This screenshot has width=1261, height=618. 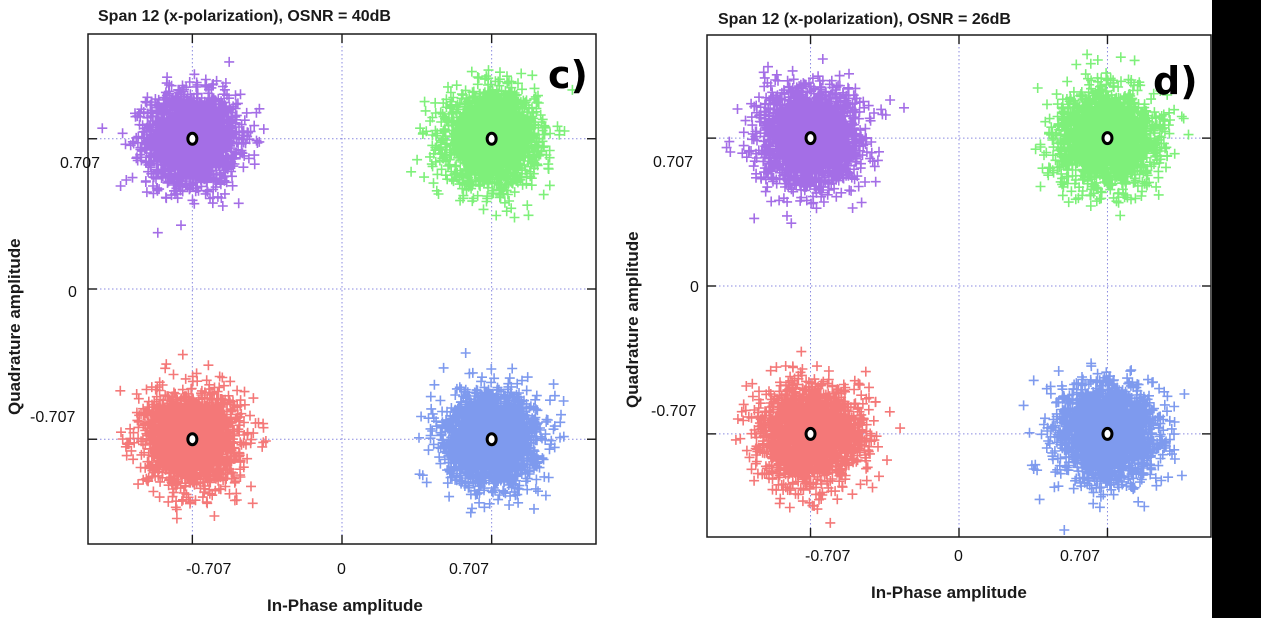 What do you see at coordinates (1236, 309) in the screenshot?
I see `right-edge-bar` at bounding box center [1236, 309].